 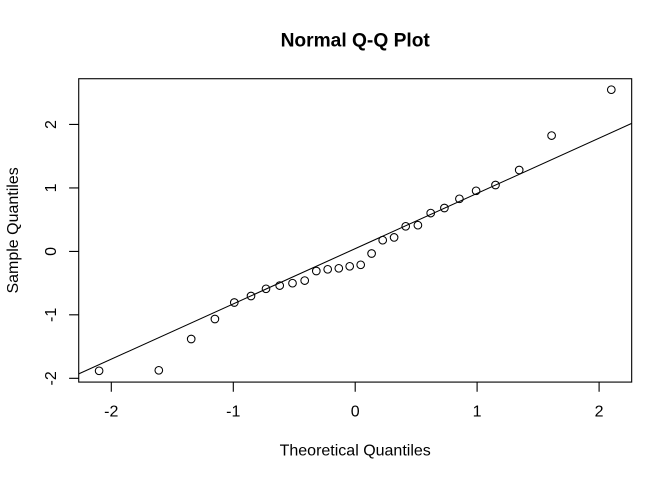 What do you see at coordinates (13, 230) in the screenshot?
I see `svg-text: Sample Quantiles` at bounding box center [13, 230].